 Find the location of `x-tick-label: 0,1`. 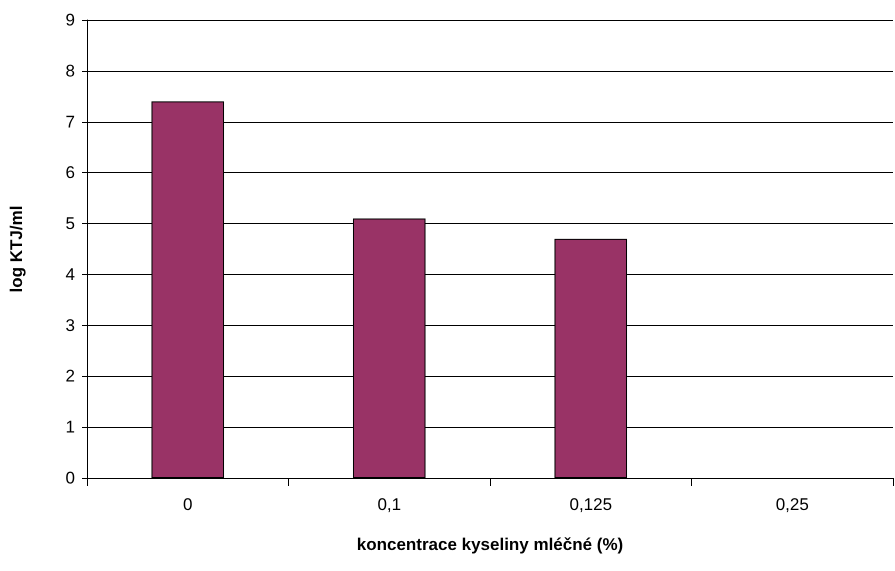

x-tick-label: 0,1 is located at coordinates (389, 504).